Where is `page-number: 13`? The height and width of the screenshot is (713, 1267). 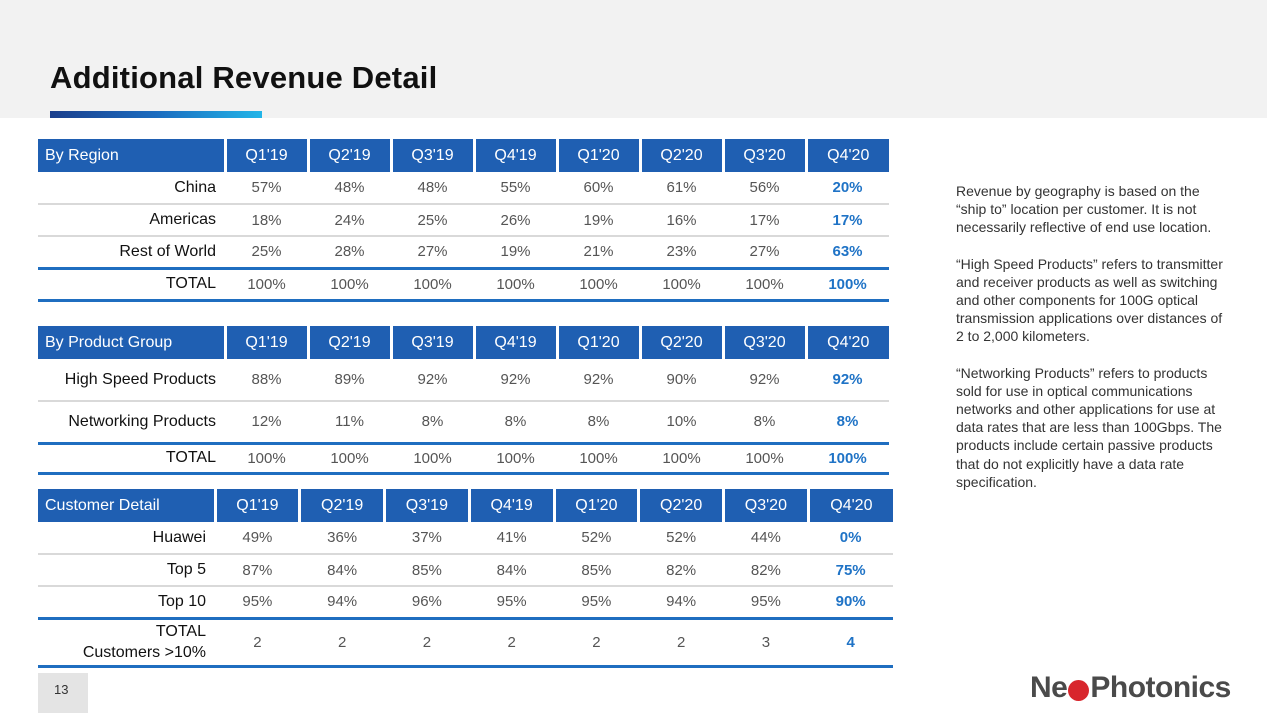 page-number: 13 is located at coordinates (63, 693).